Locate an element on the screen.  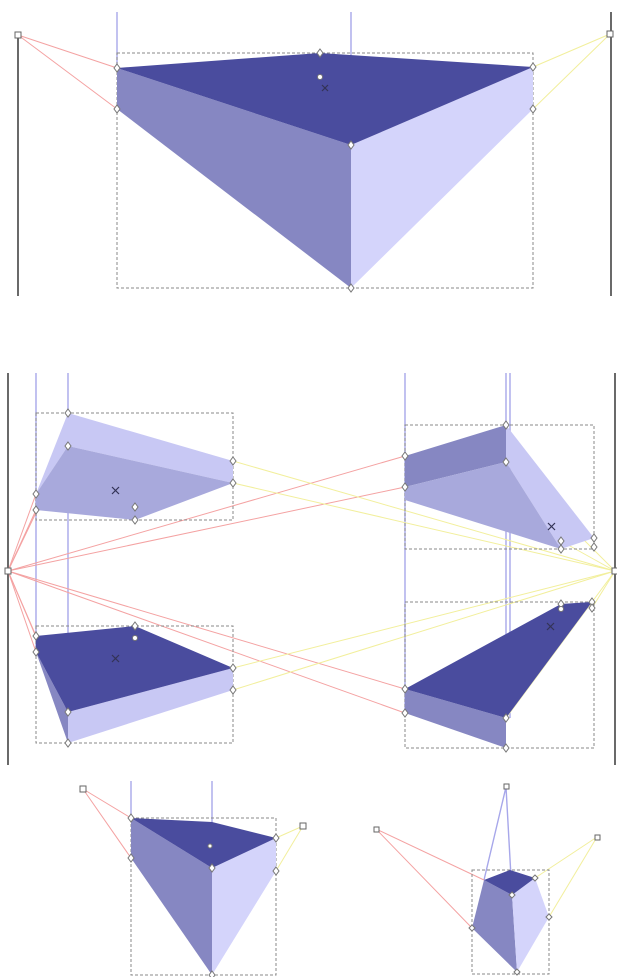
panel-small-box-left is located at coordinates (193, 879).